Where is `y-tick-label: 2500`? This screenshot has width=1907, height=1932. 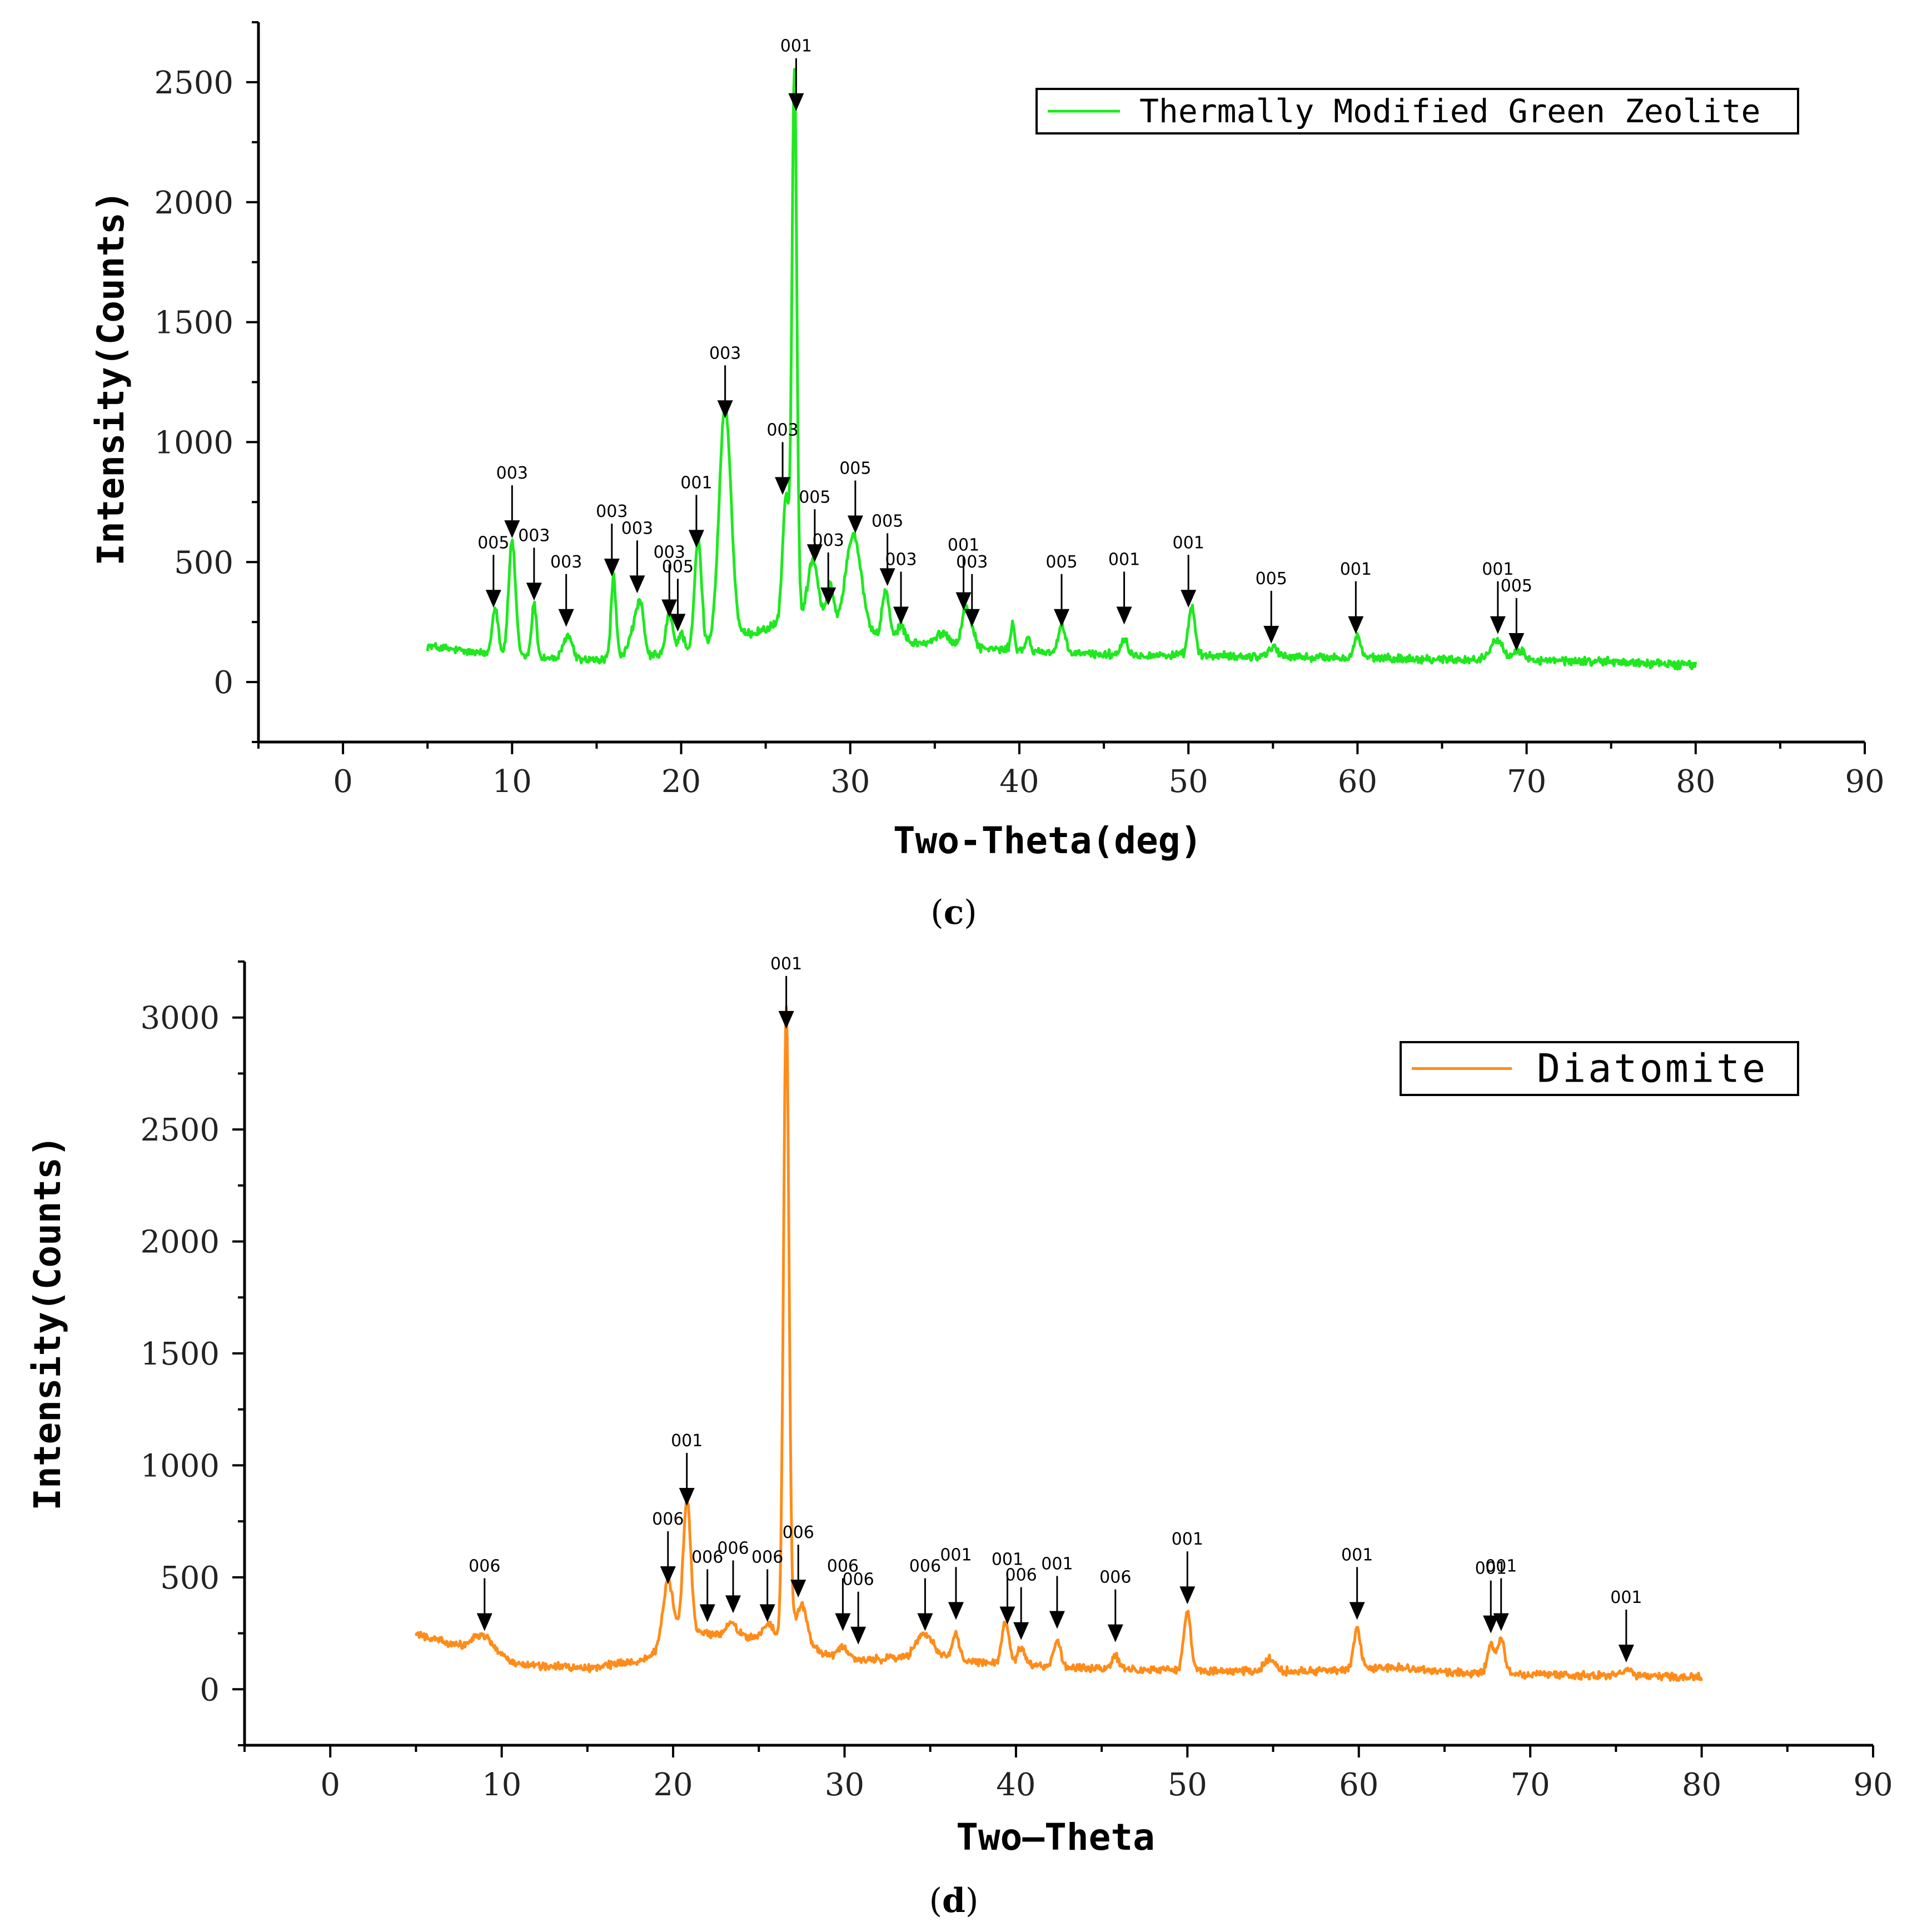
y-tick-label: 2500 is located at coordinates (180, 1130).